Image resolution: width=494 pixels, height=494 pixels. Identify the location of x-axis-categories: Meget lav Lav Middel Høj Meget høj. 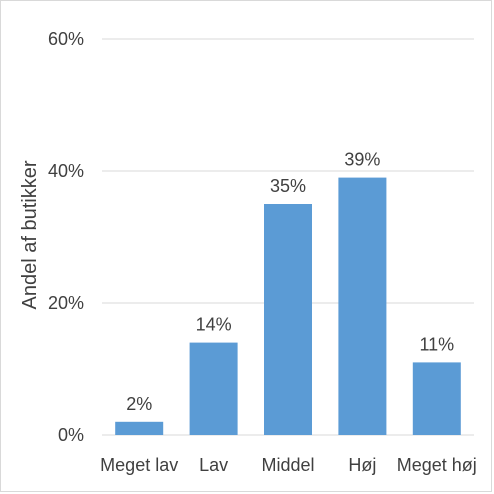
(288, 465).